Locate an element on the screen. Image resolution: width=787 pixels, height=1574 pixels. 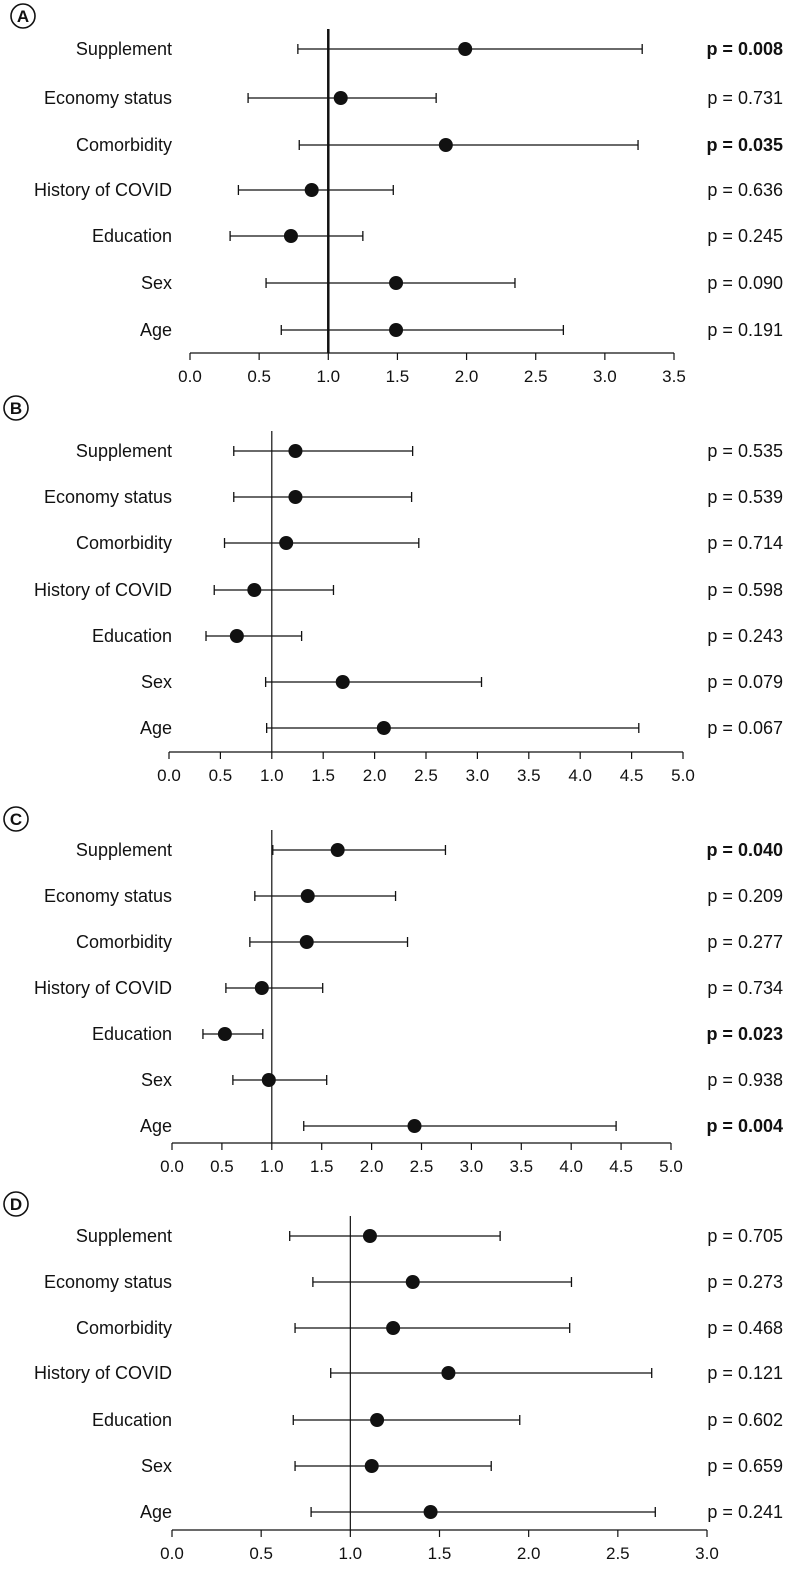
p-value: p = 0.598 is located at coordinates (745, 590).